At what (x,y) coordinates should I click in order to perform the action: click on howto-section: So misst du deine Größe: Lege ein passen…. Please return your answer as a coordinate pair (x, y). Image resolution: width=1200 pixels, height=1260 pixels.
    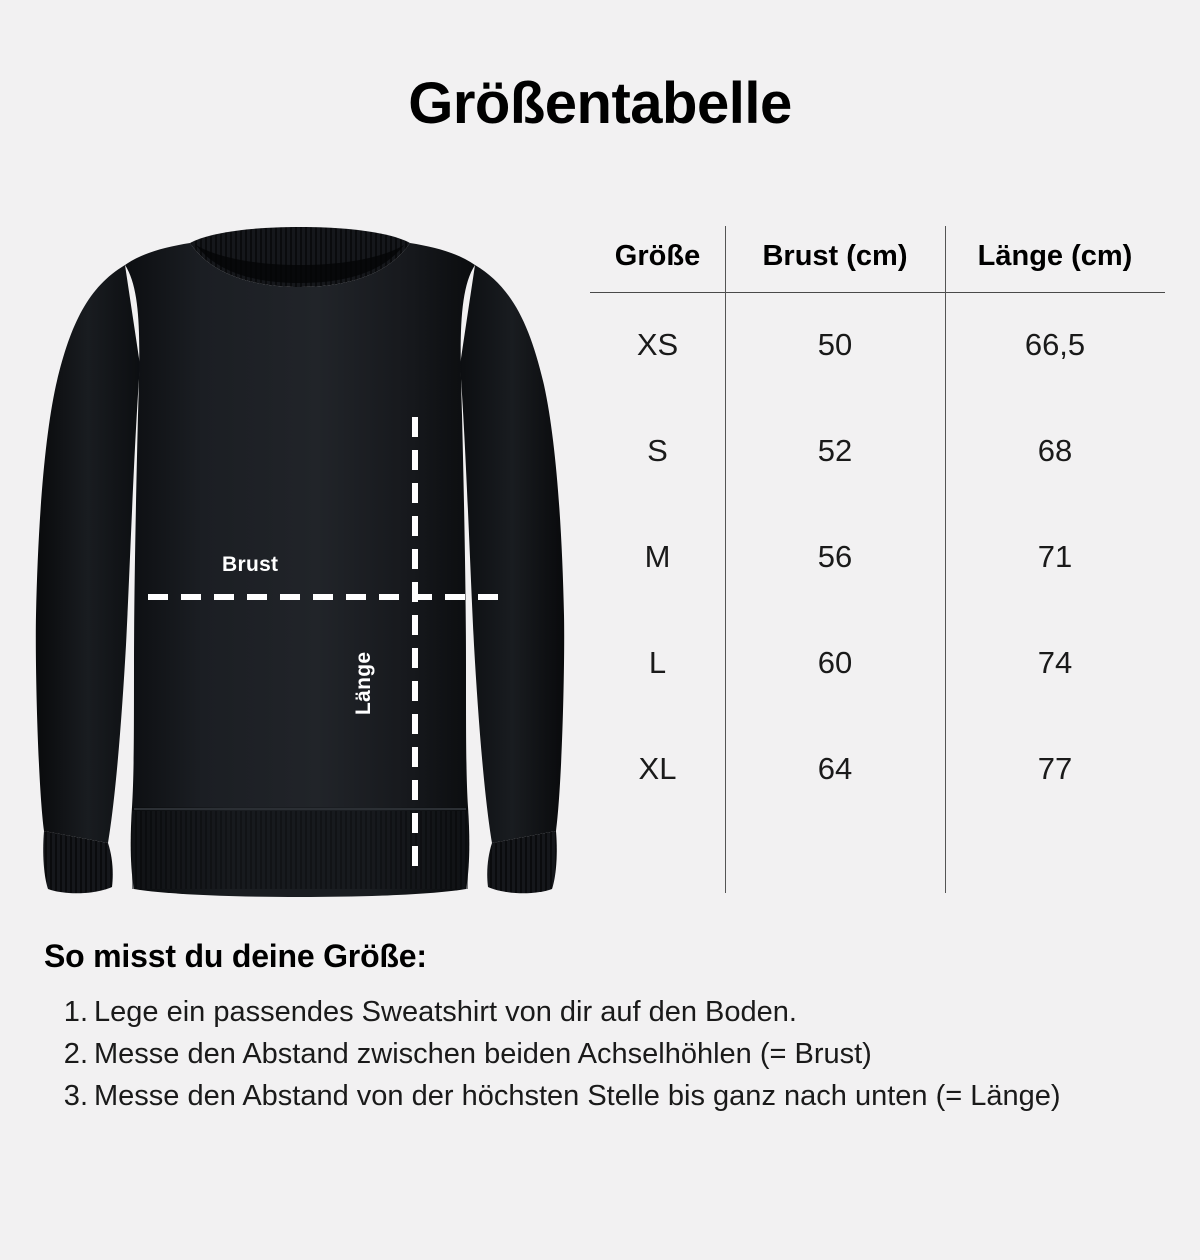
    Looking at the image, I should click on (599, 1027).